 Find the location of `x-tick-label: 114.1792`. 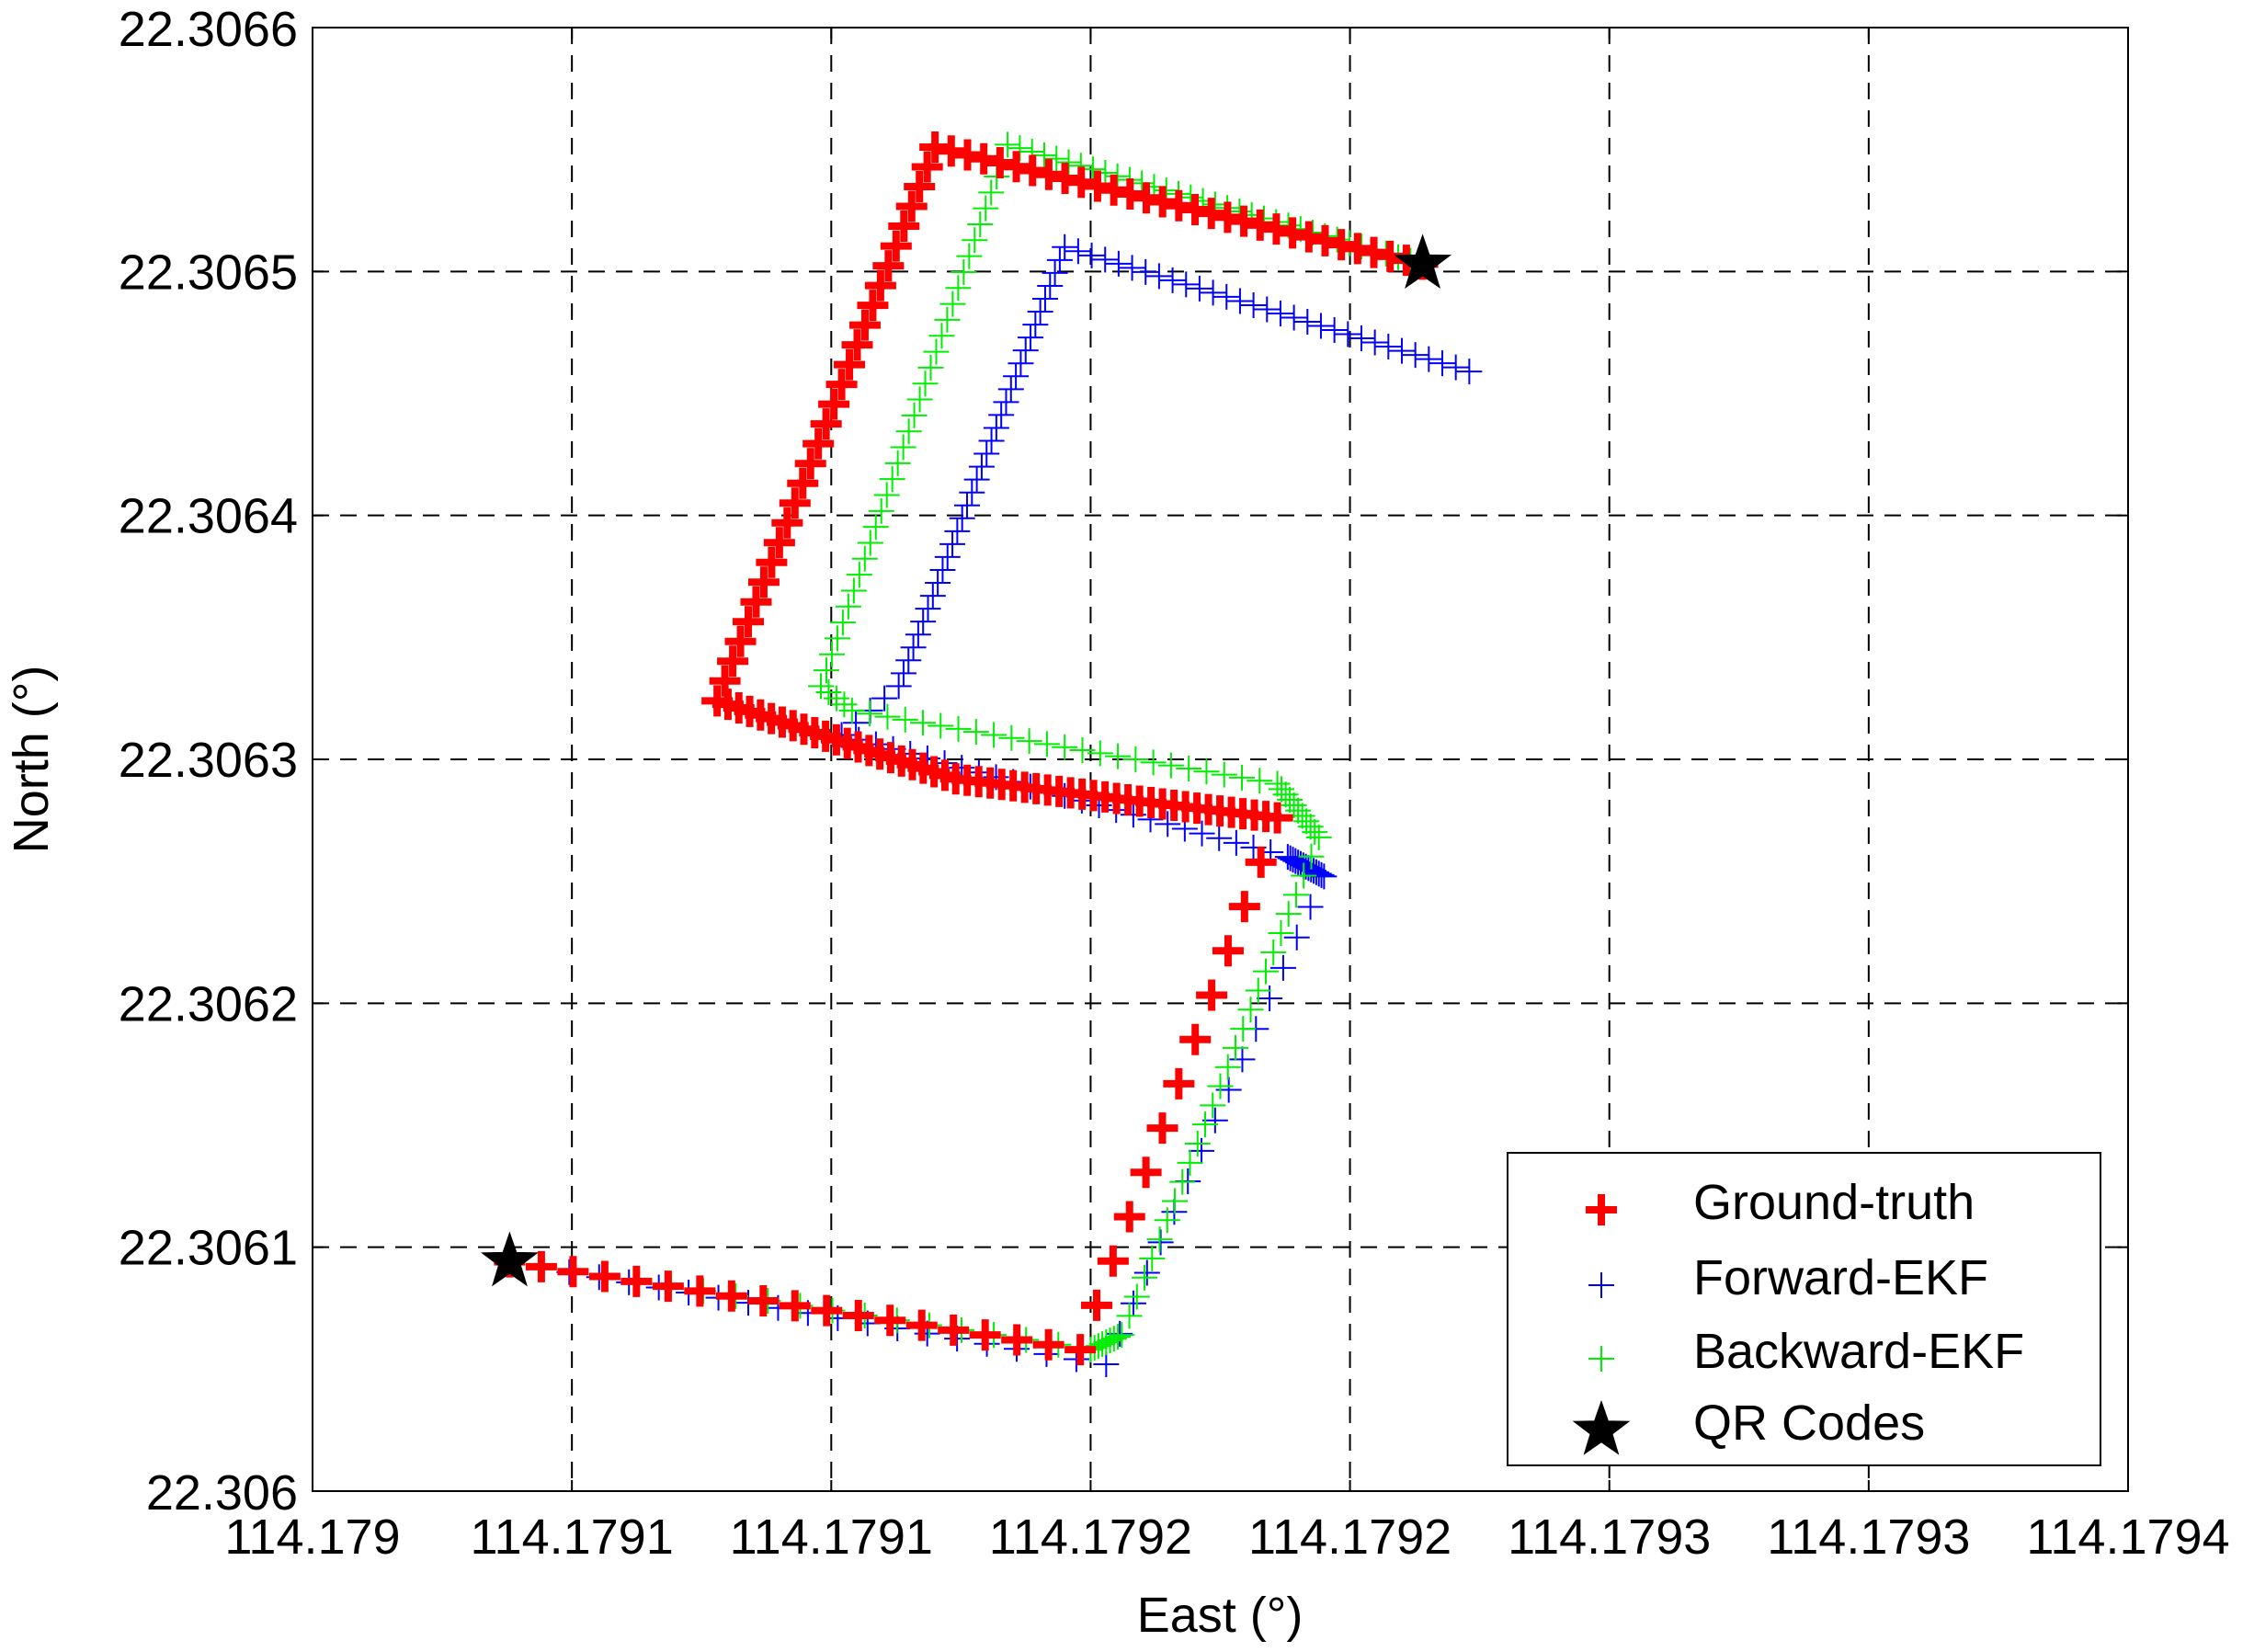

x-tick-label: 114.1792 is located at coordinates (1090, 1538).